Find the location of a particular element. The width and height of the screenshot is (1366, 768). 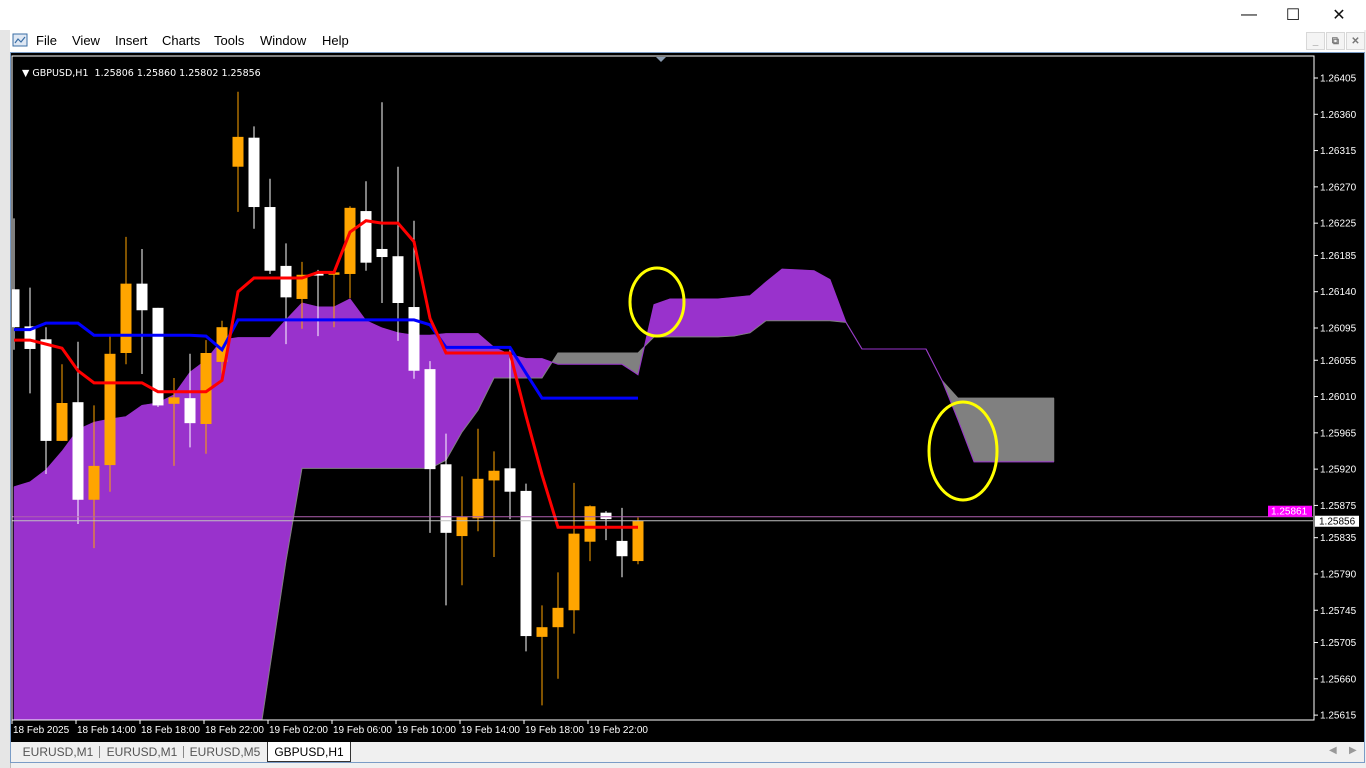

menu-charts: Charts is located at coordinates (181, 40).